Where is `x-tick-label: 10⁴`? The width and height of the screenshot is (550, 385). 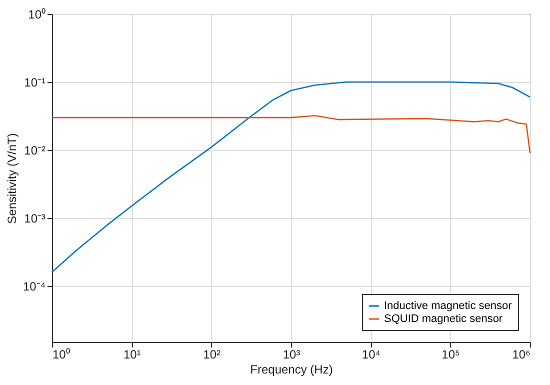
x-tick-label: 10⁴ is located at coordinates (371, 355).